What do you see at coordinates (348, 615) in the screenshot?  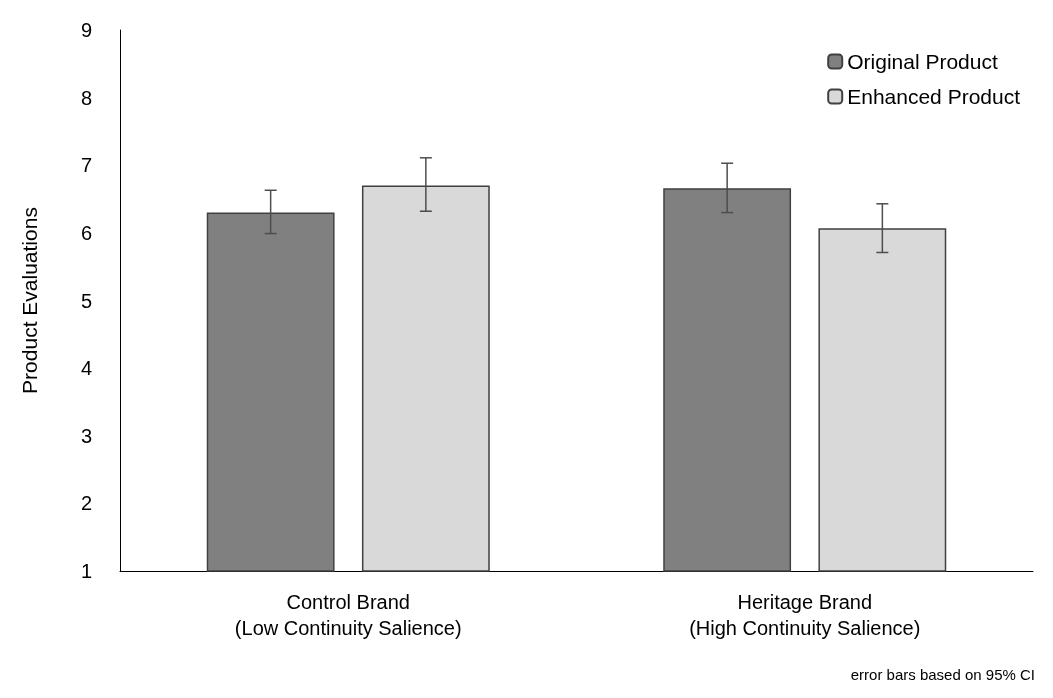 I see `x-tick-label: Control Brand (Low Continuity Salience)` at bounding box center [348, 615].